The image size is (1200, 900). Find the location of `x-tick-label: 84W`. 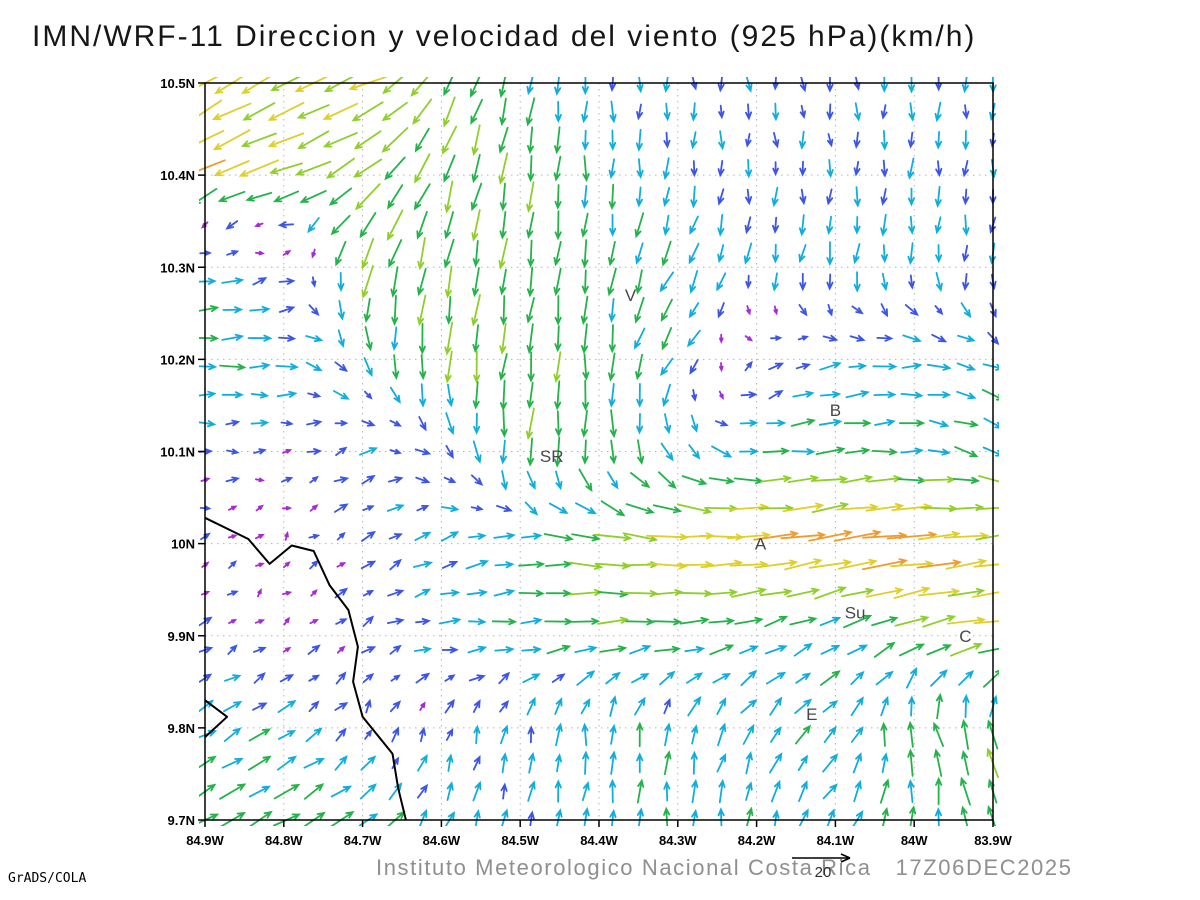

x-tick-label: 84W is located at coordinates (914, 840).